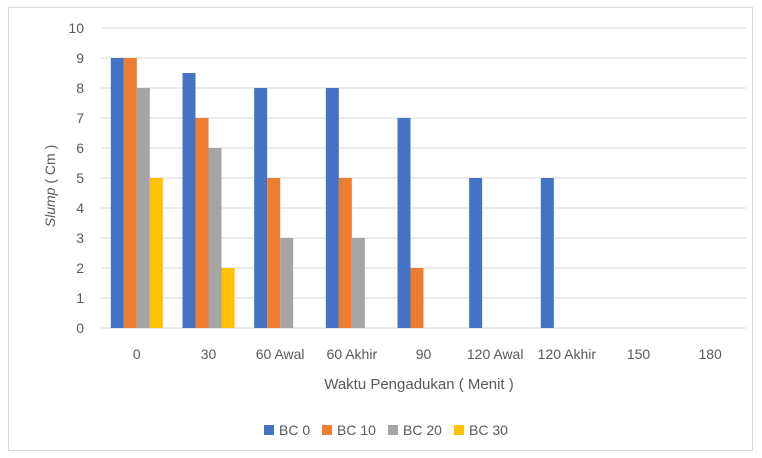  I want to click on y-tick-label: 2, so click(80, 268).